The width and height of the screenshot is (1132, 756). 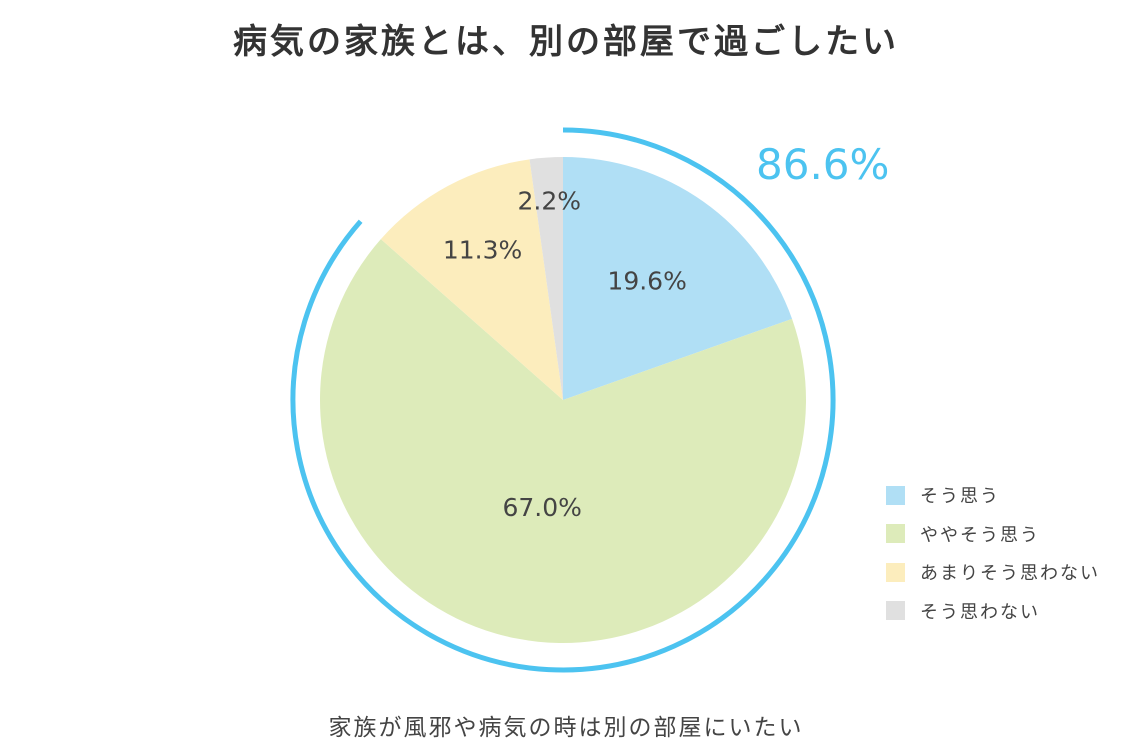 I want to click on legend-item-sou-omou: そう思う, so click(x=993, y=496).